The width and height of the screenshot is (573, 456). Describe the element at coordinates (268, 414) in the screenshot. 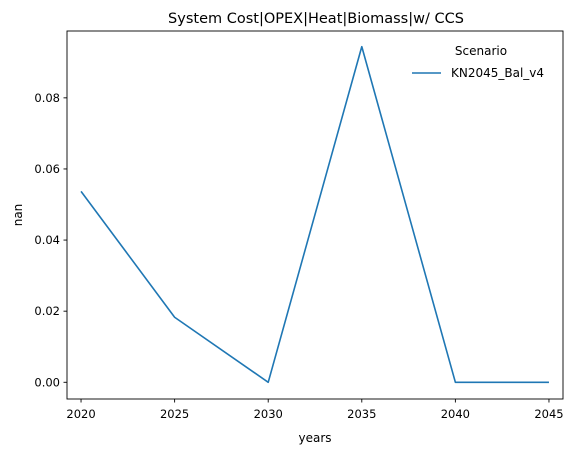

I see `x-tick-label: 2030` at that location.